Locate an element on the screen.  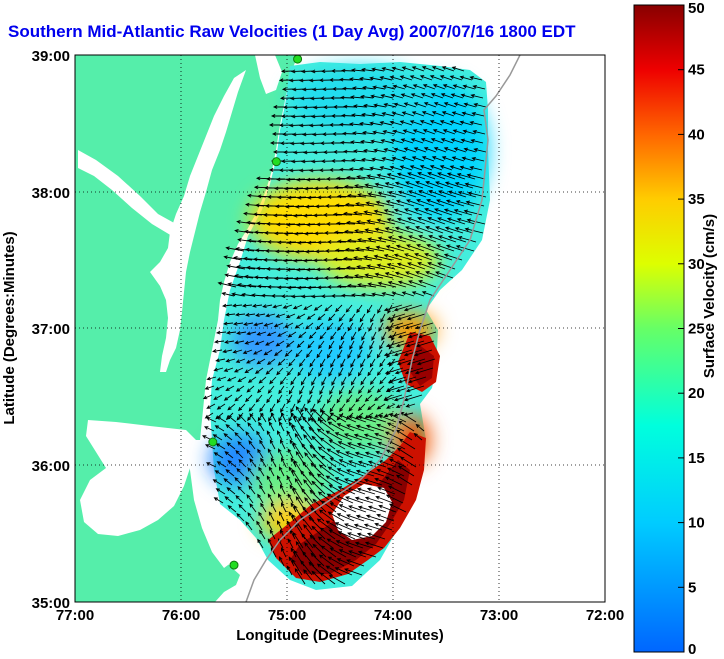
lon-tick-label: 74:00 is located at coordinates (393, 615).